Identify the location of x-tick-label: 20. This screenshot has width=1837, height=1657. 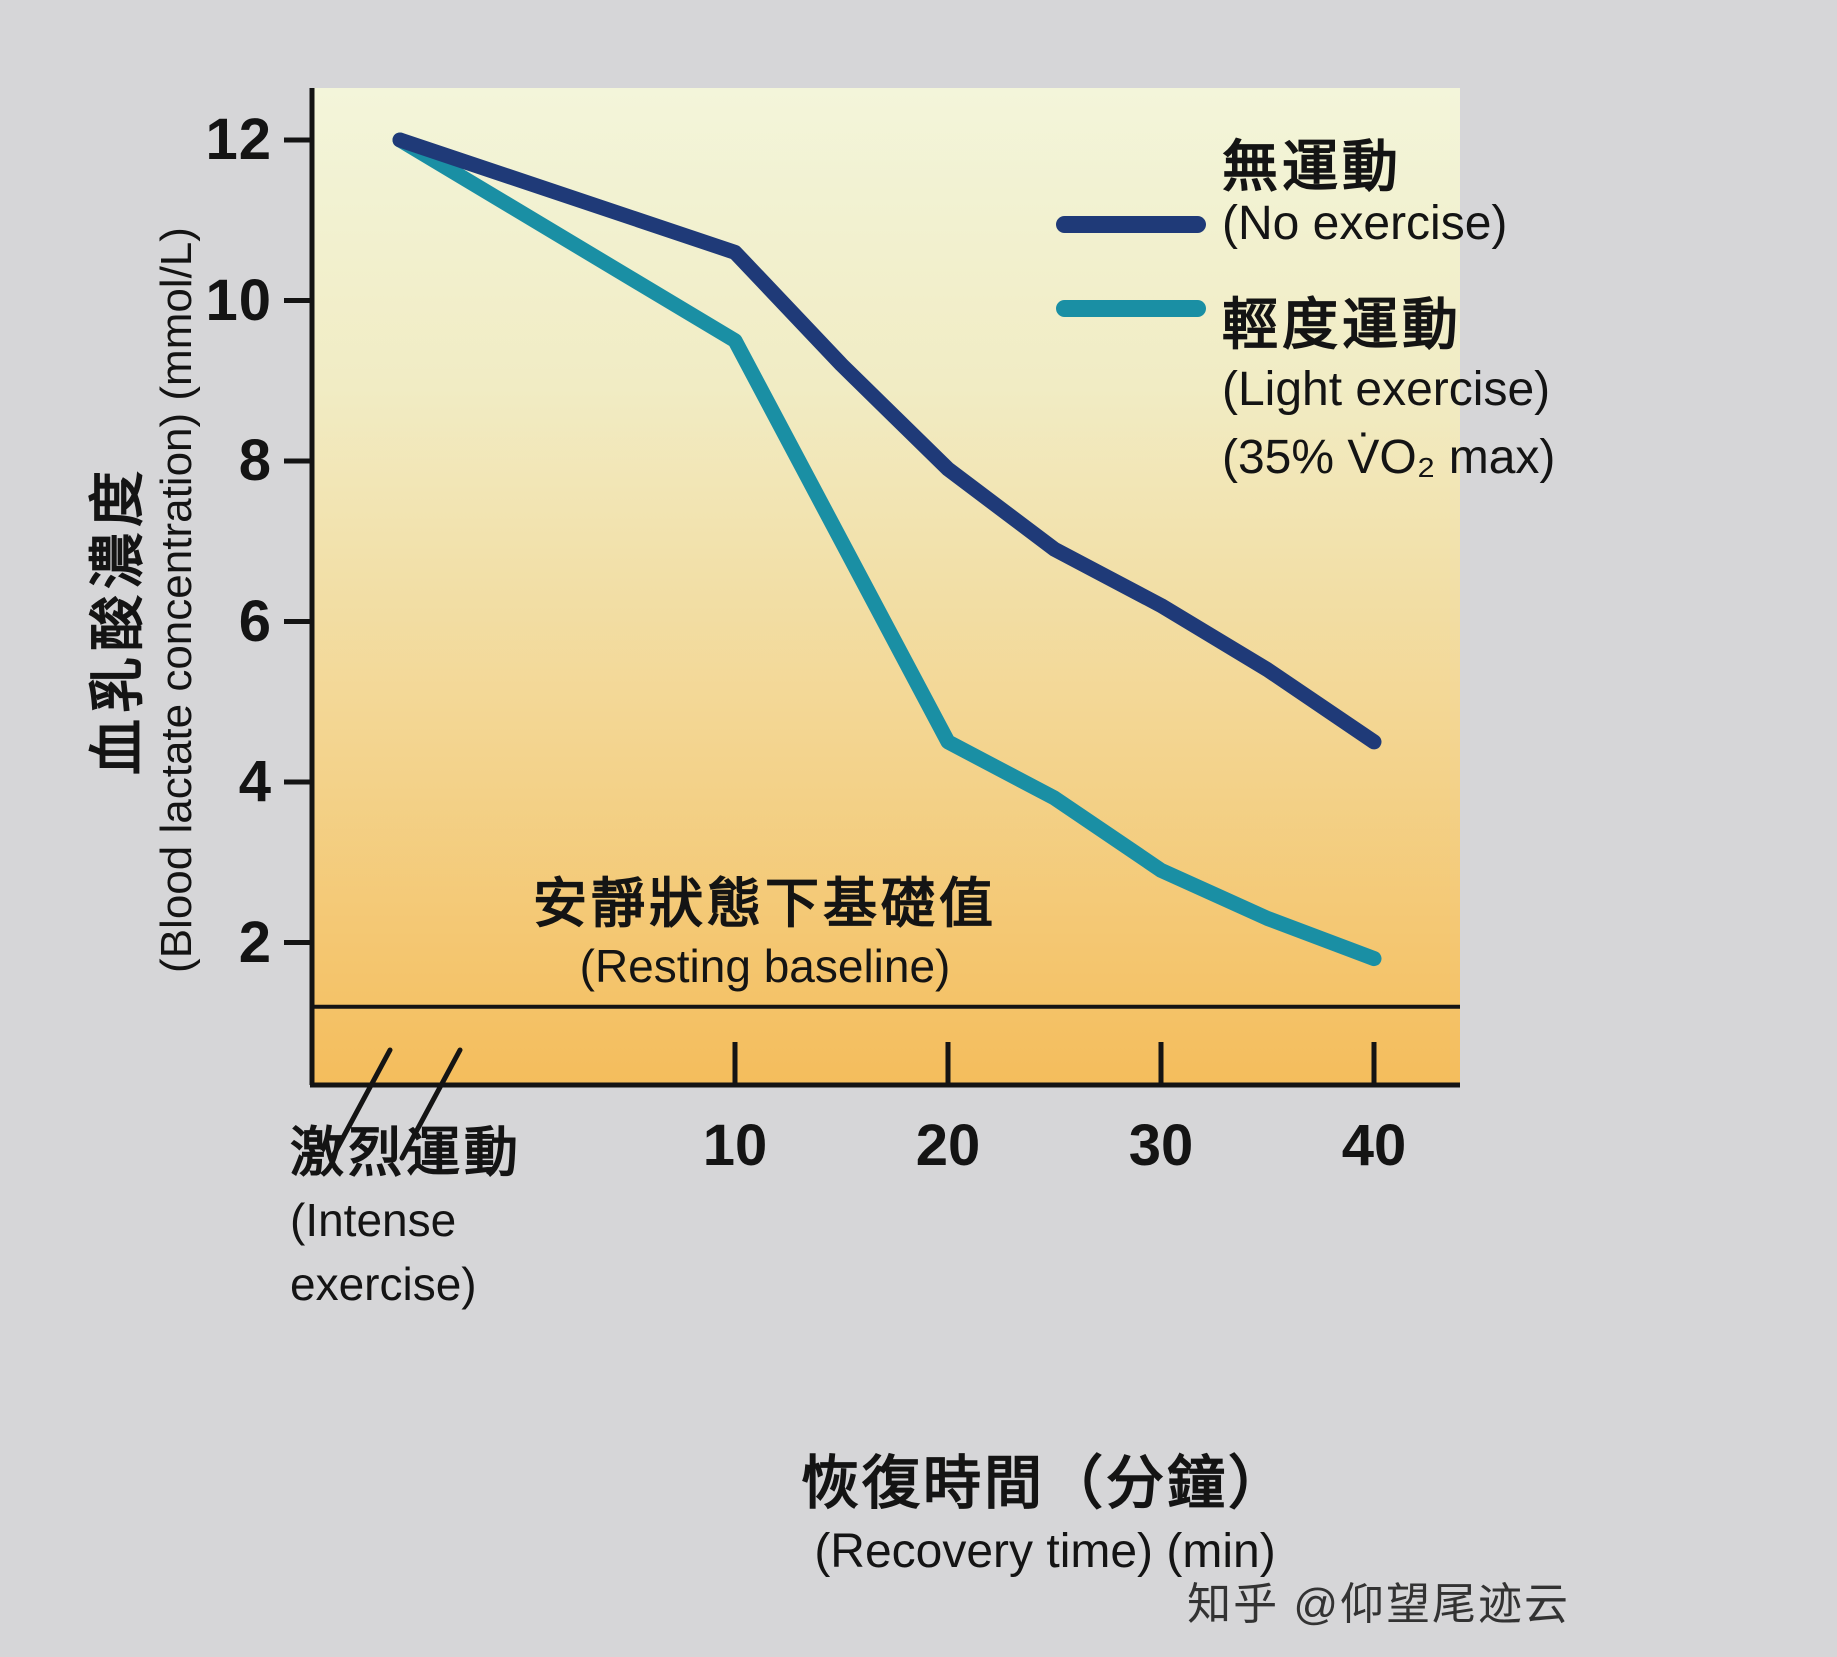
(948, 1145).